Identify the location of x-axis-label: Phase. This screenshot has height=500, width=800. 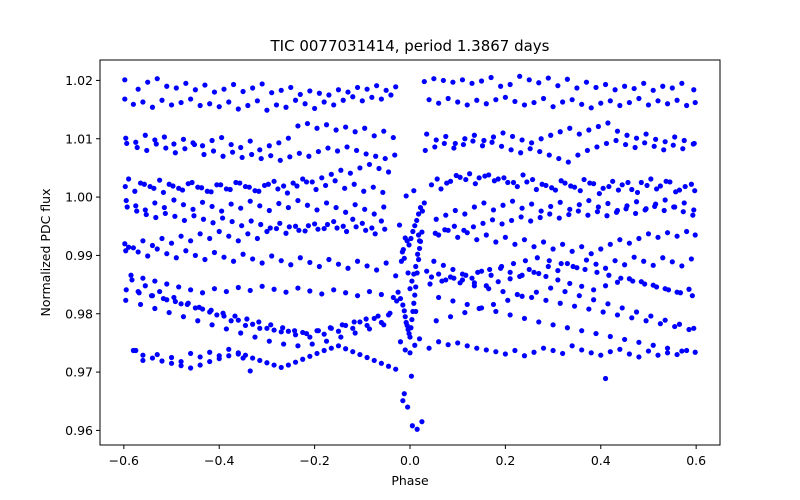
(410, 480).